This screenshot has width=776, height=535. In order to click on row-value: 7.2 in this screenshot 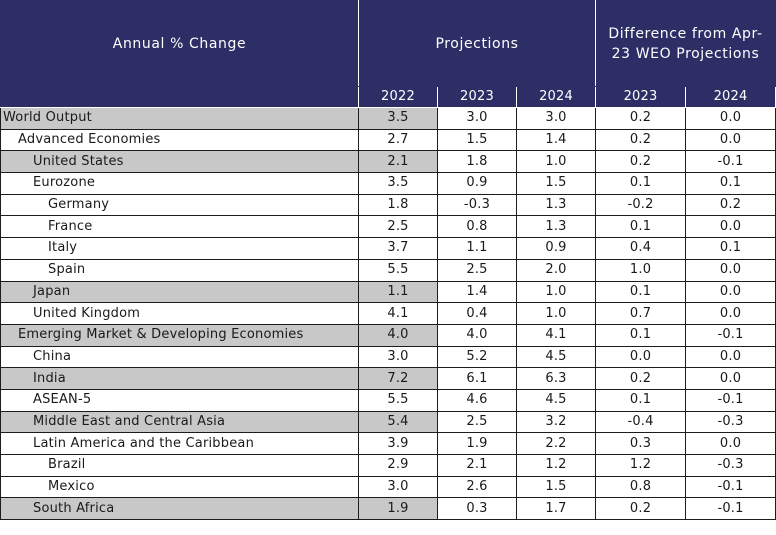, I will do `click(398, 378)`.